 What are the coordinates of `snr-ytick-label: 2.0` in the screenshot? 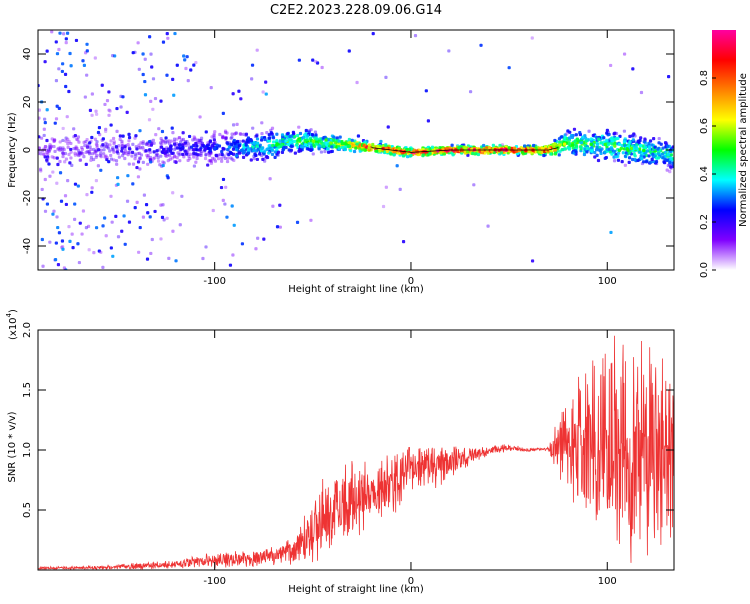 It's located at (27, 330).